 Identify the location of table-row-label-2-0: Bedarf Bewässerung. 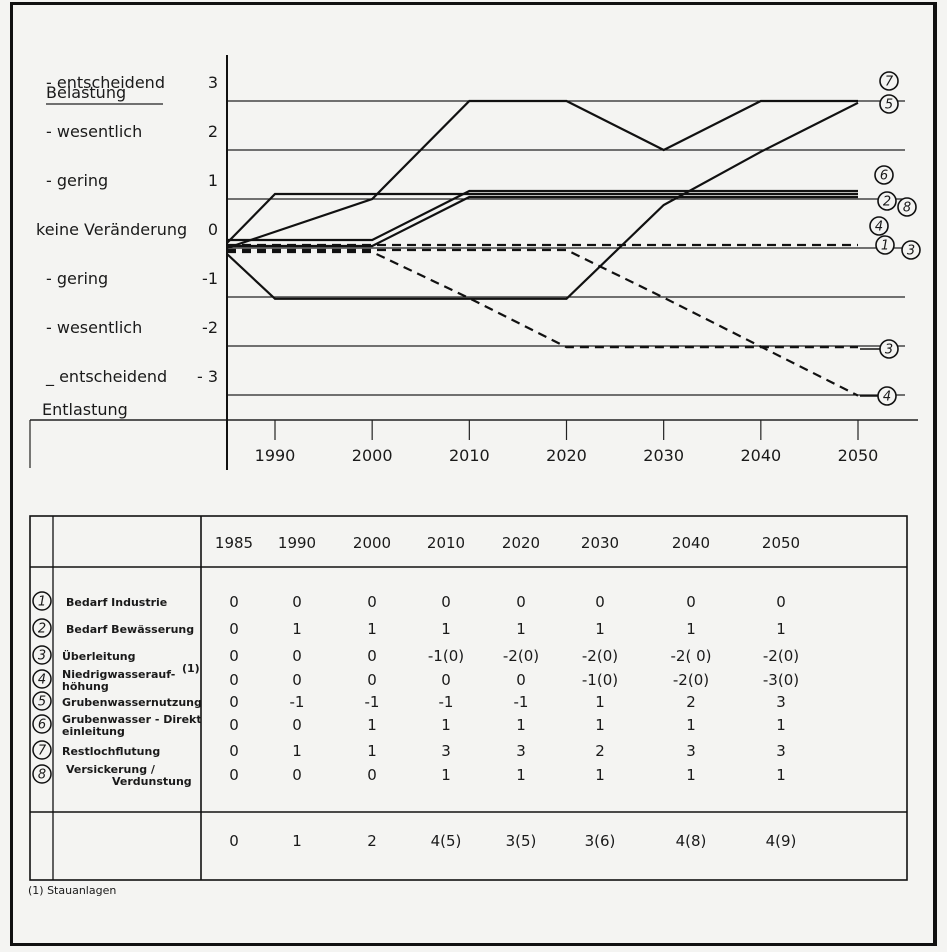
(130, 629).